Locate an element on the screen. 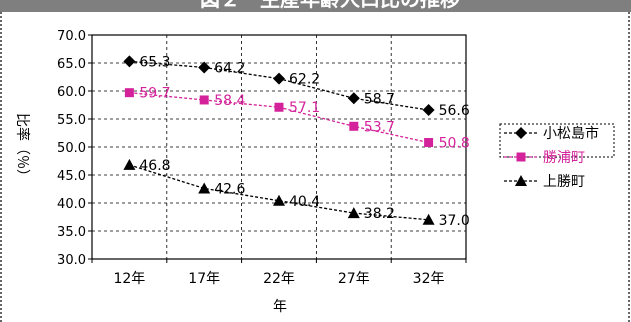  x-tick-label: 17年 is located at coordinates (204, 279).